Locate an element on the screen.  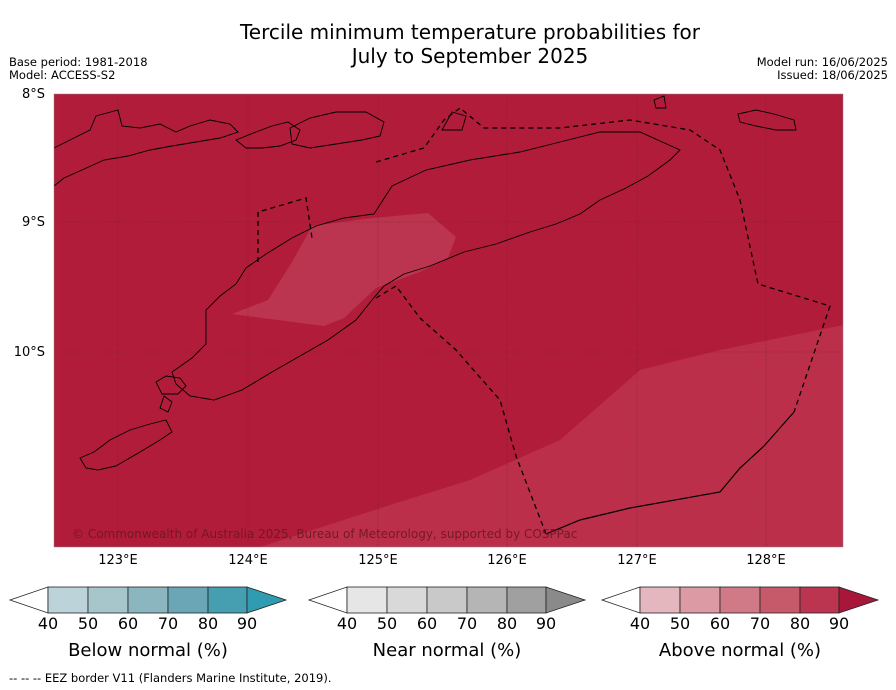
lon-label-124e: 124°E is located at coordinates (248, 560).